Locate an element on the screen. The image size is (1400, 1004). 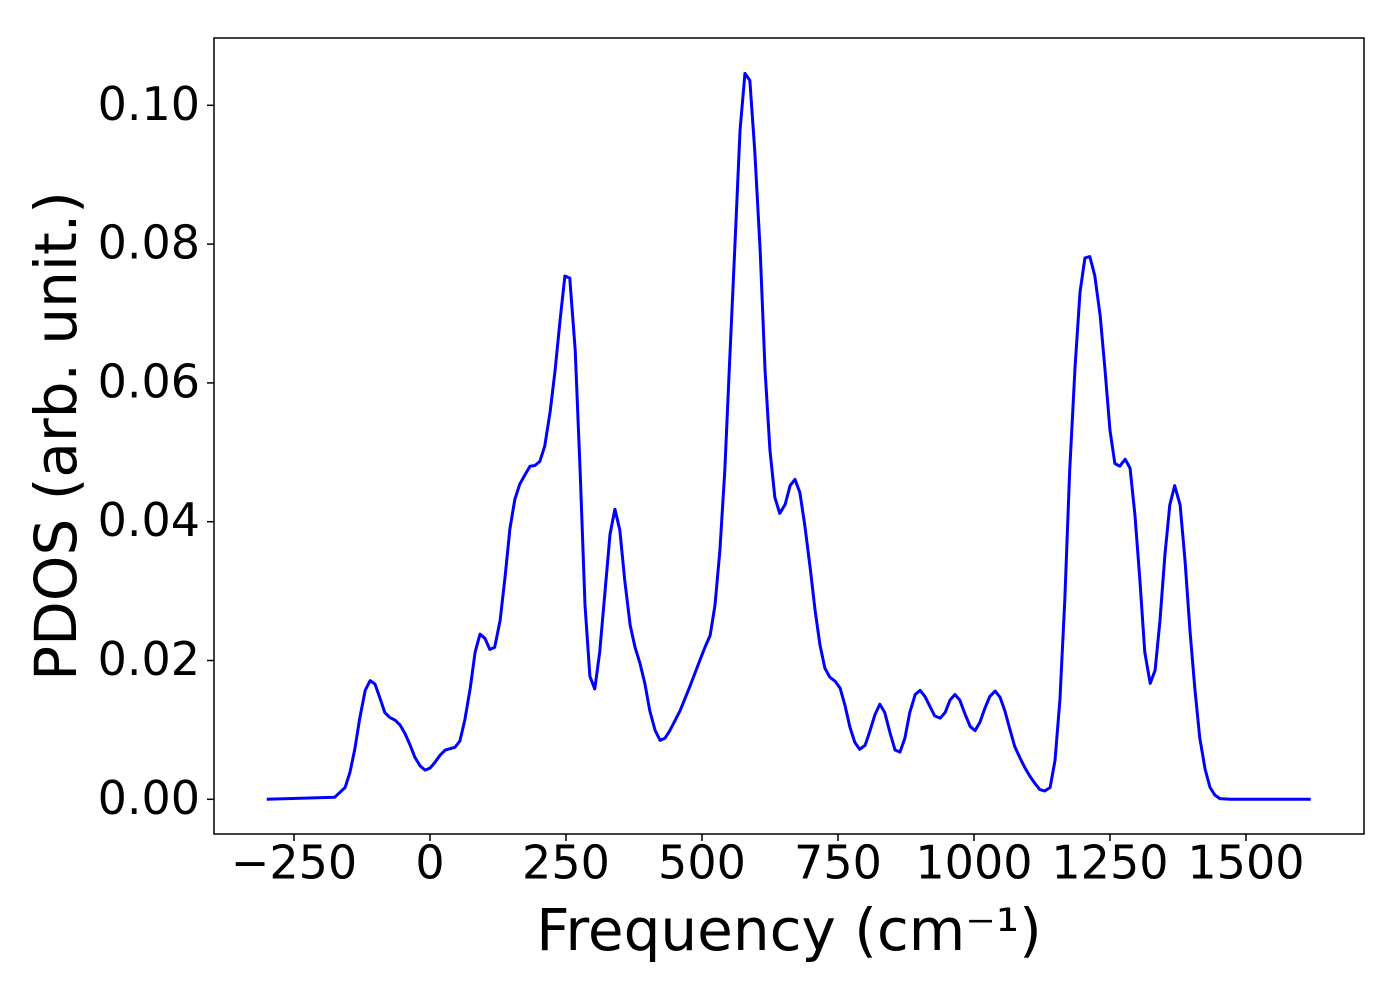
y-tick-label: 0.04 is located at coordinates (149, 520).